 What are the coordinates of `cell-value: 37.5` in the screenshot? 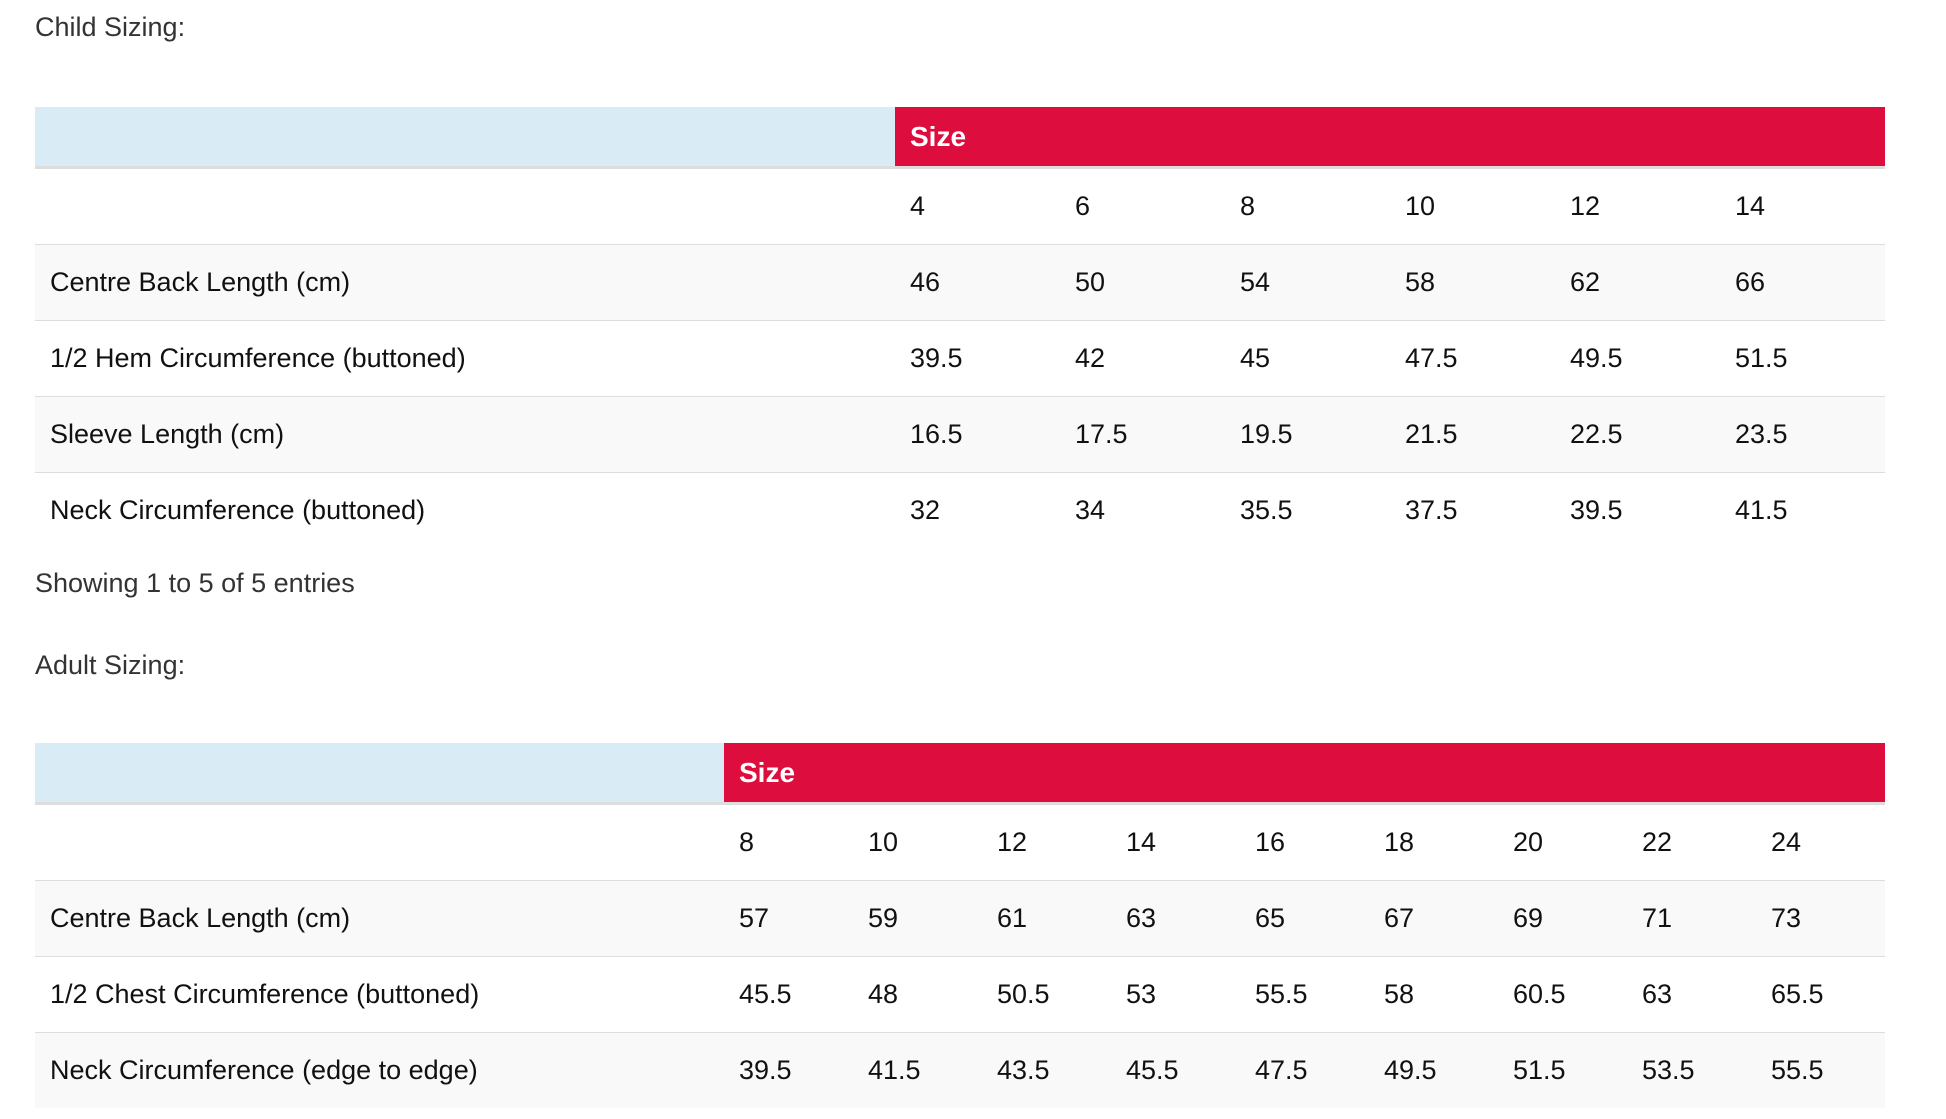 It's located at (1431, 510).